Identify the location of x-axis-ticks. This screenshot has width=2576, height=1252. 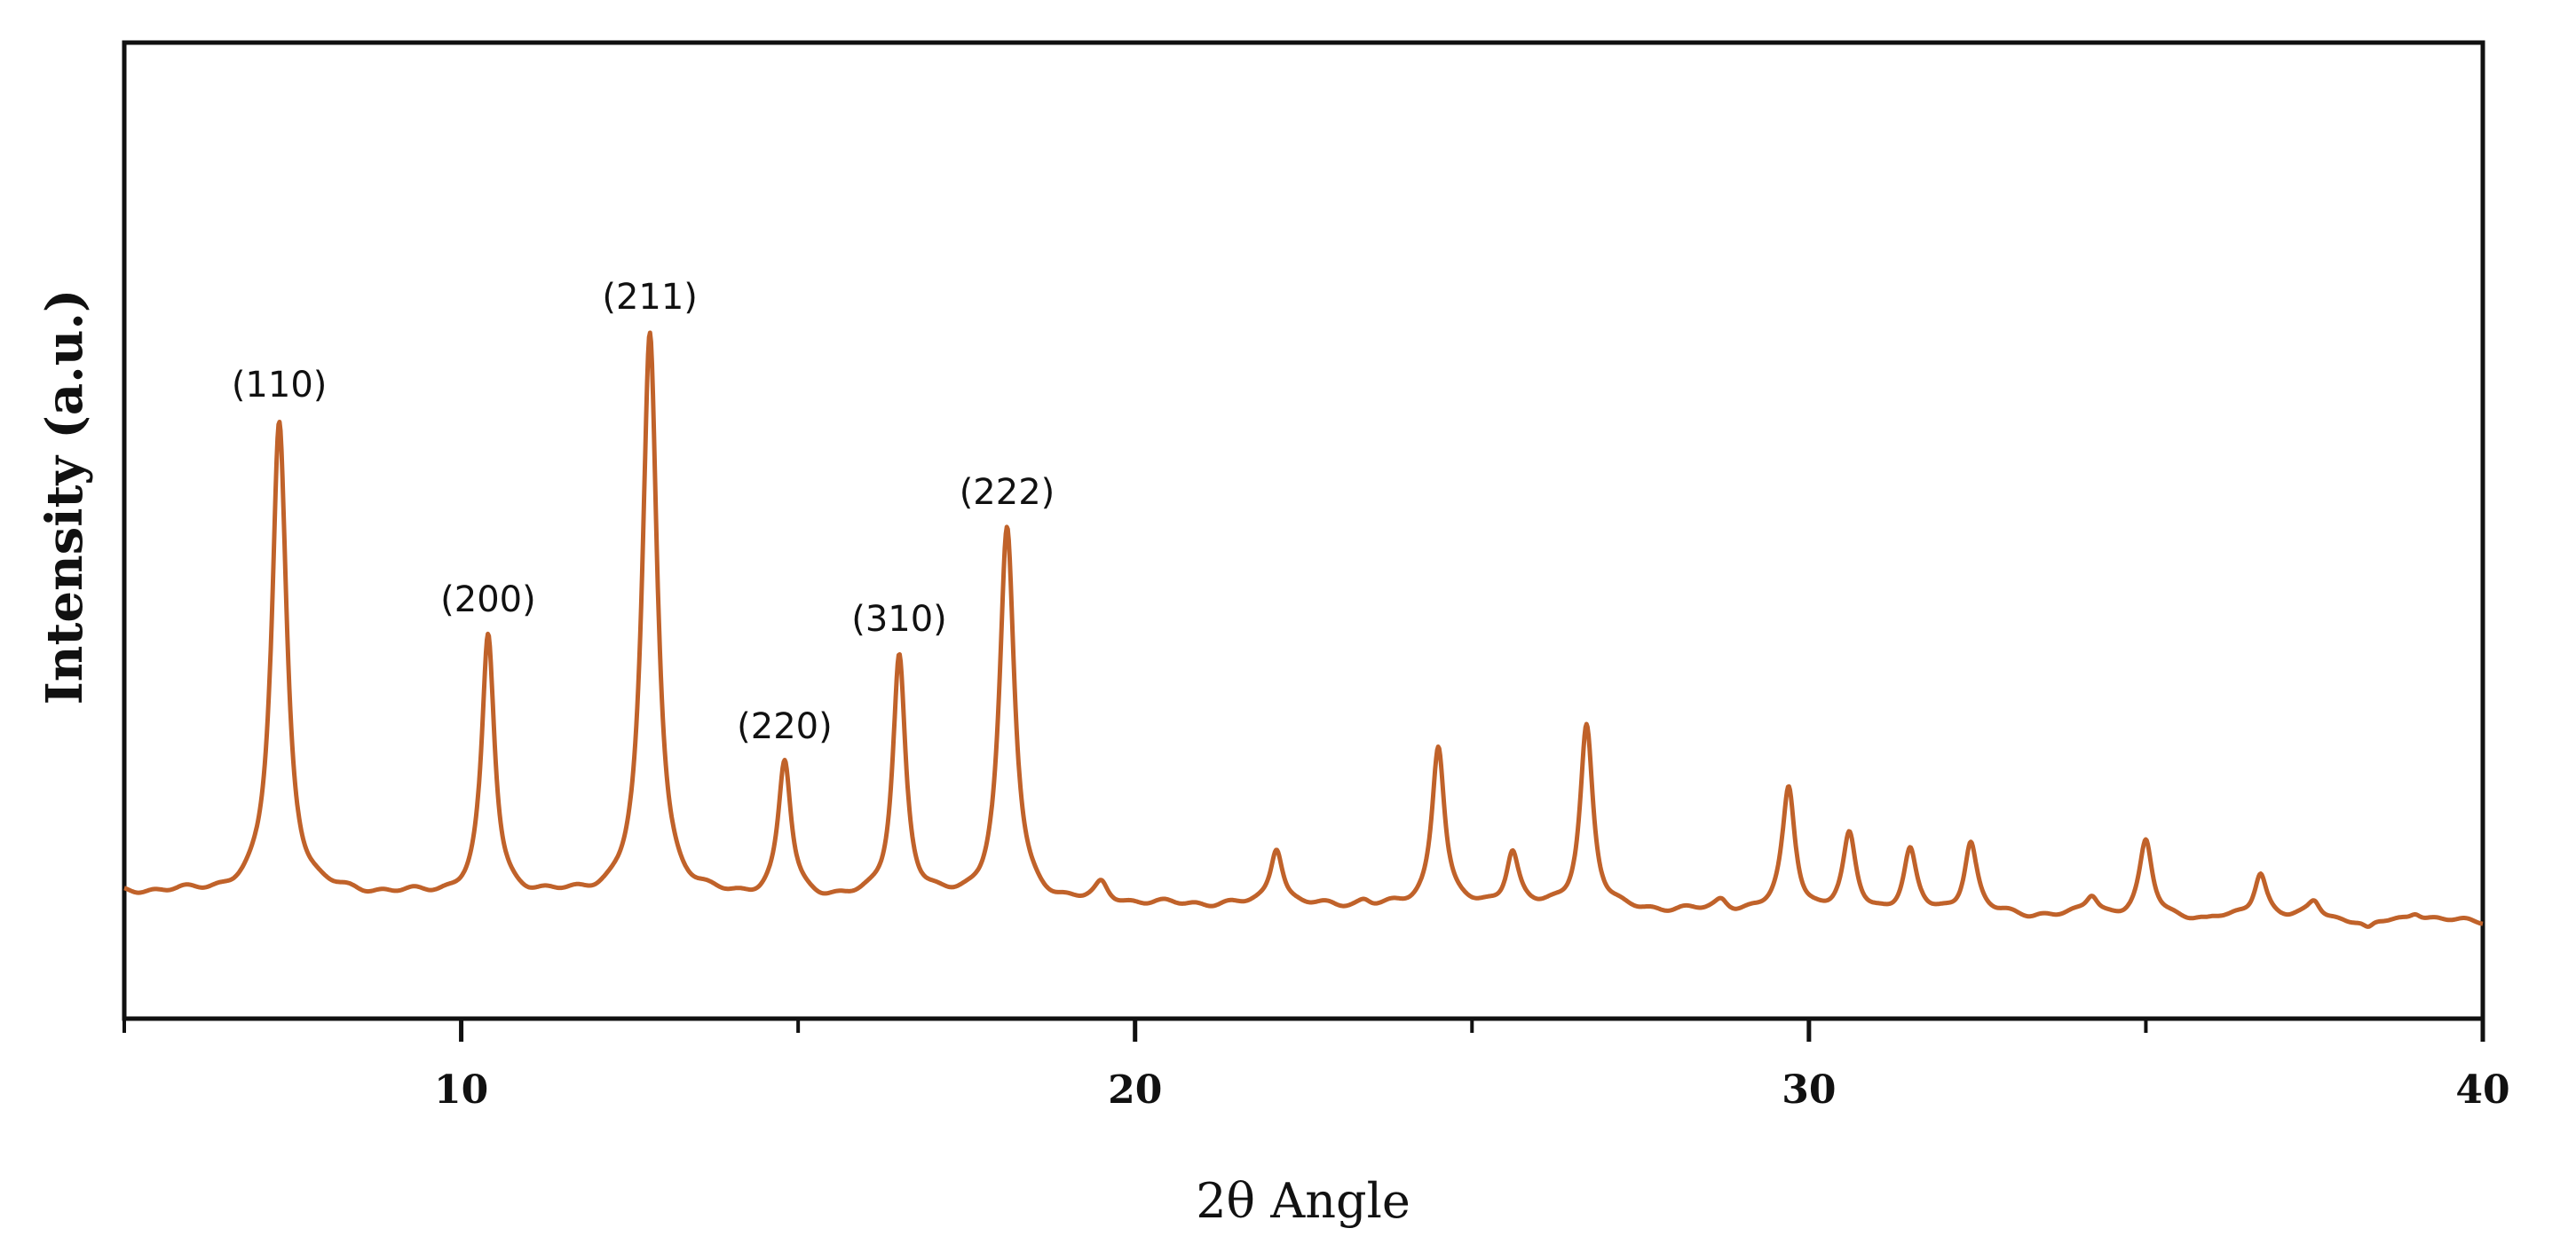
(1303, 1030).